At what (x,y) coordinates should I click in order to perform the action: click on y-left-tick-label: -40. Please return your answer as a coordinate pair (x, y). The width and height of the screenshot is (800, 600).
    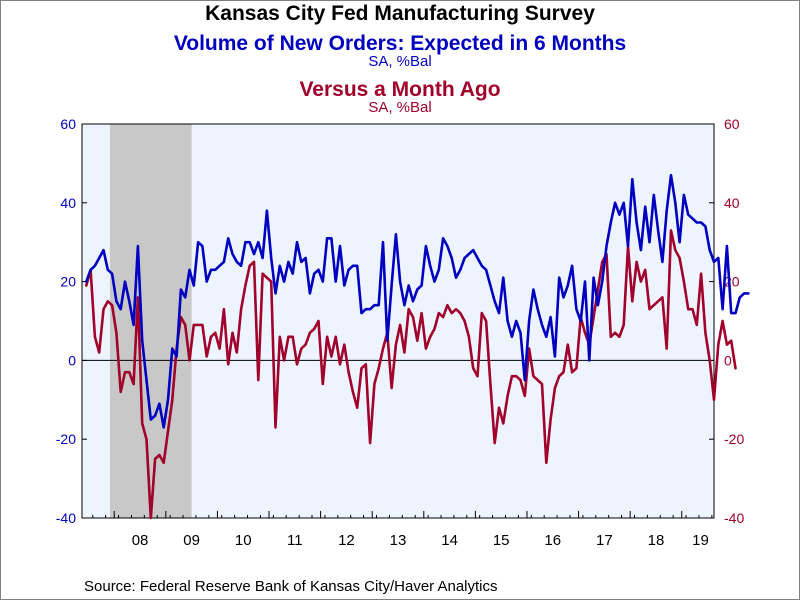
    Looking at the image, I should click on (66, 518).